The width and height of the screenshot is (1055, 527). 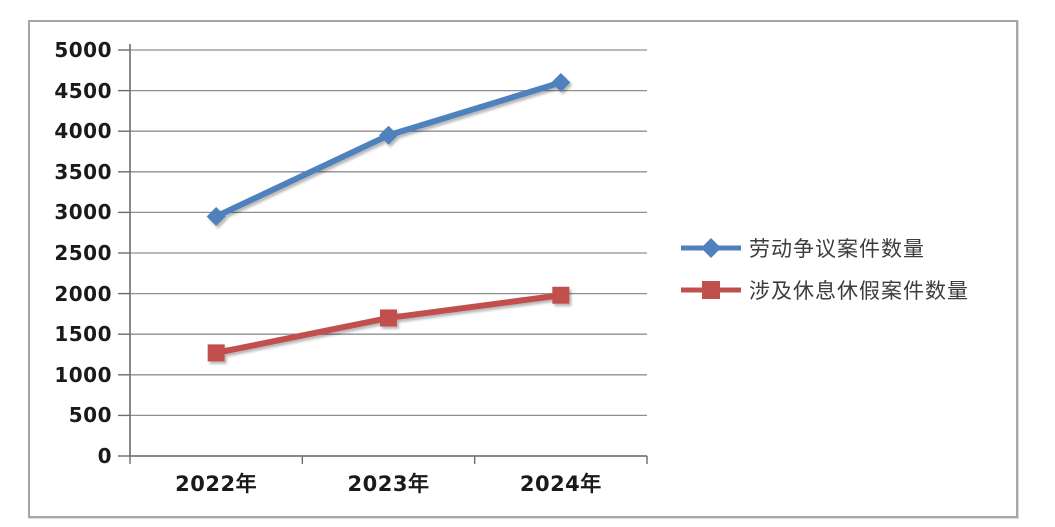 What do you see at coordinates (83, 131) in the screenshot?
I see `y-axis-tick-label: 4000` at bounding box center [83, 131].